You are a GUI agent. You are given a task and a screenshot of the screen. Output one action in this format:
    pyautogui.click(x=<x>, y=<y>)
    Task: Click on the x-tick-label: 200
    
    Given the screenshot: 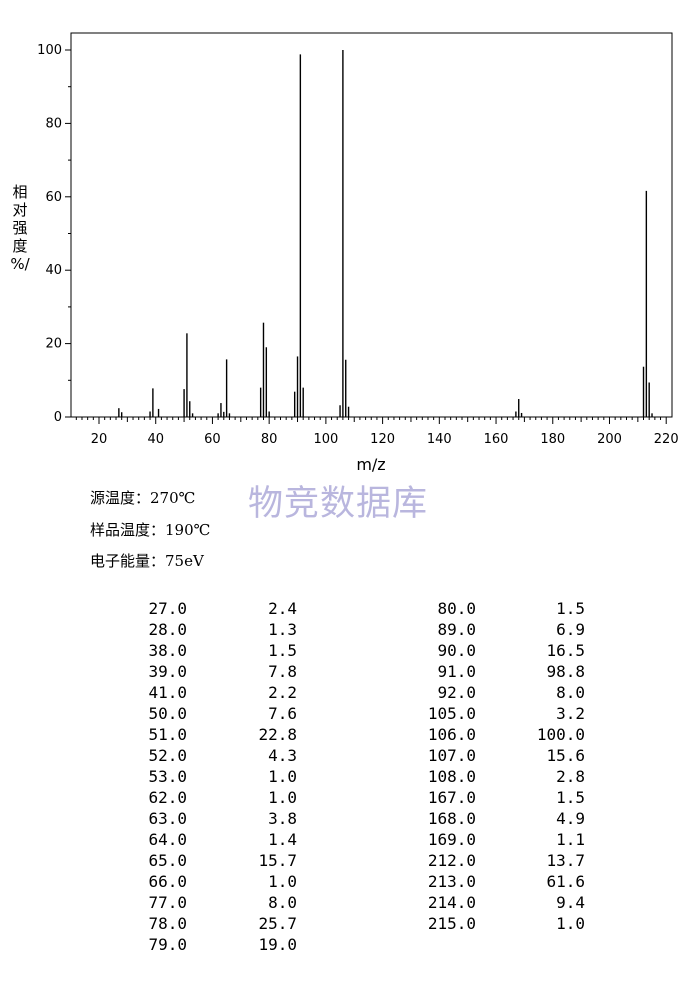 What is the action you would take?
    pyautogui.click(x=609, y=439)
    